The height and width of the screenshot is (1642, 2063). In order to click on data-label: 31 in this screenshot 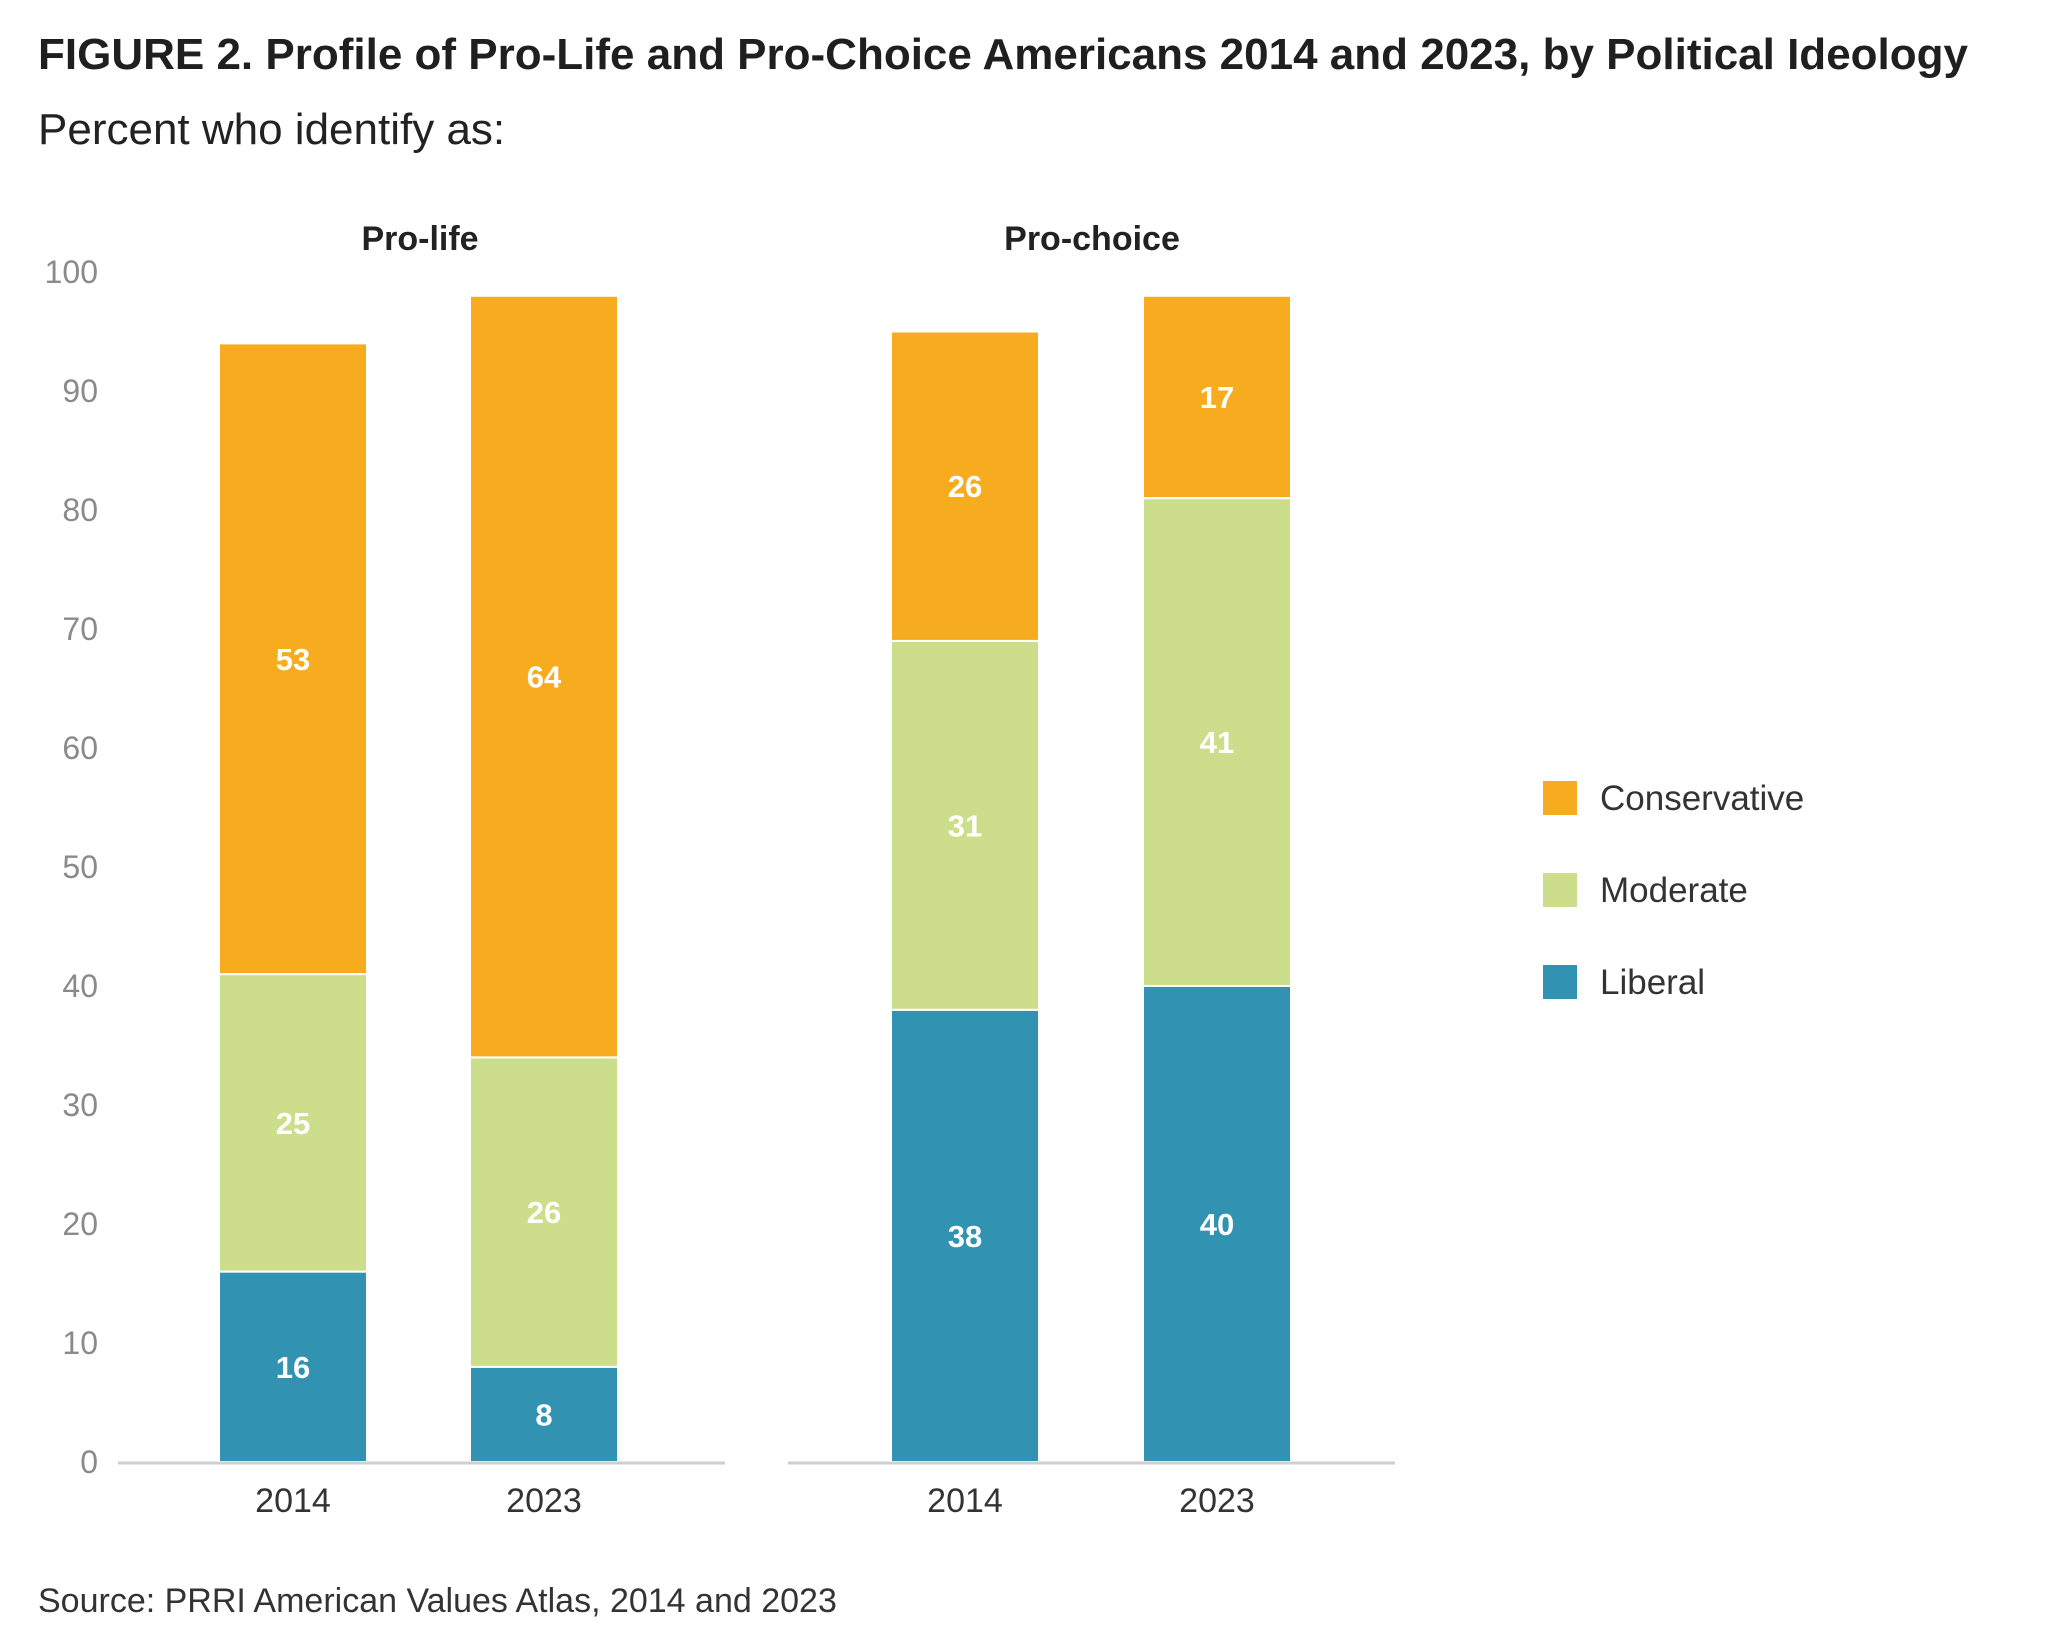, I will do `click(965, 825)`.